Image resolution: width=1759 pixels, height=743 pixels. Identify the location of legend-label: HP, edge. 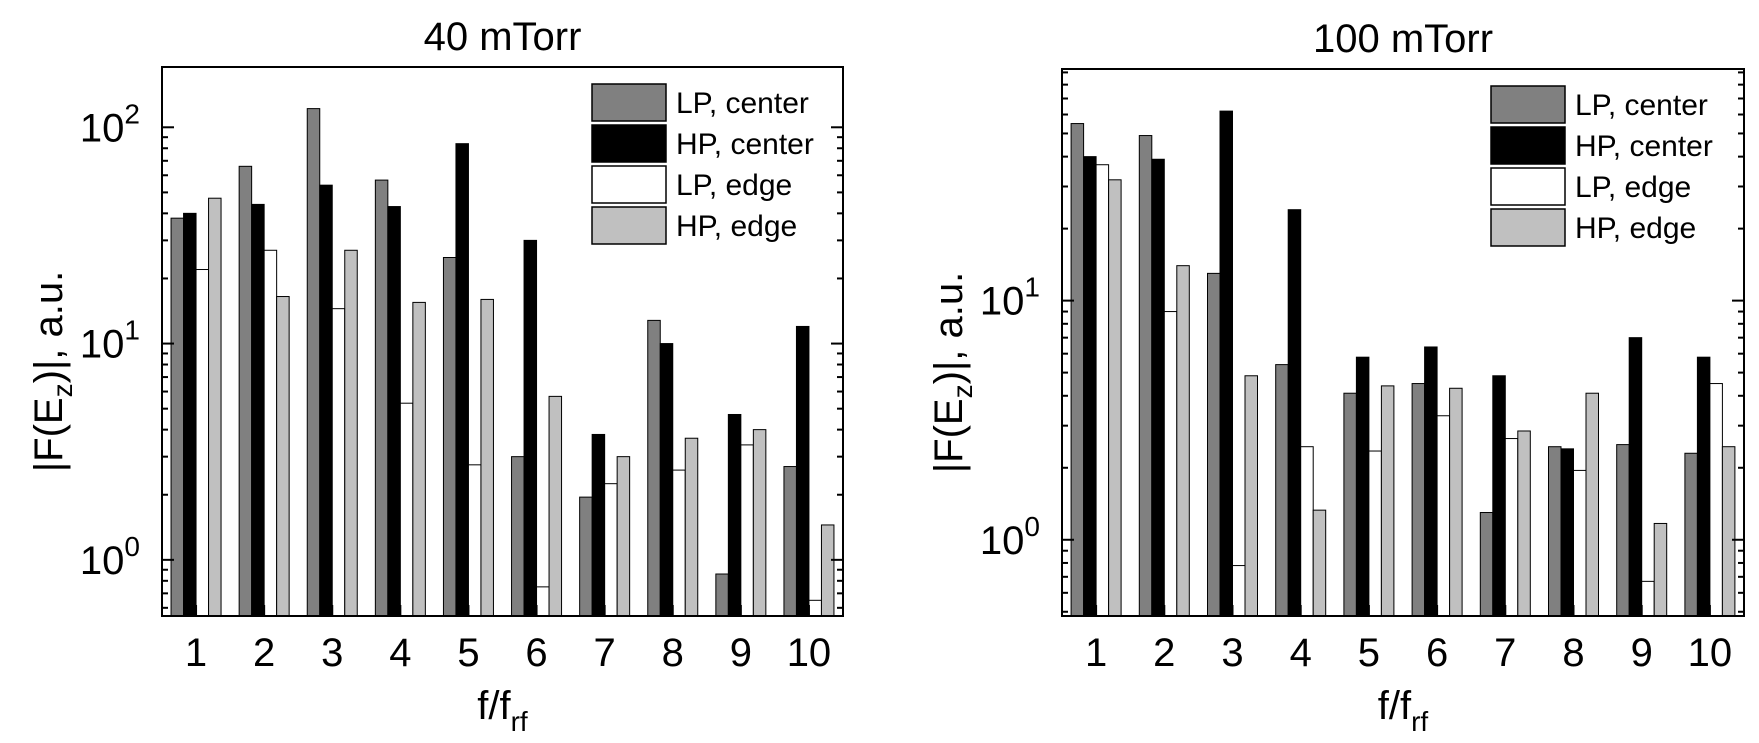
(1635, 228).